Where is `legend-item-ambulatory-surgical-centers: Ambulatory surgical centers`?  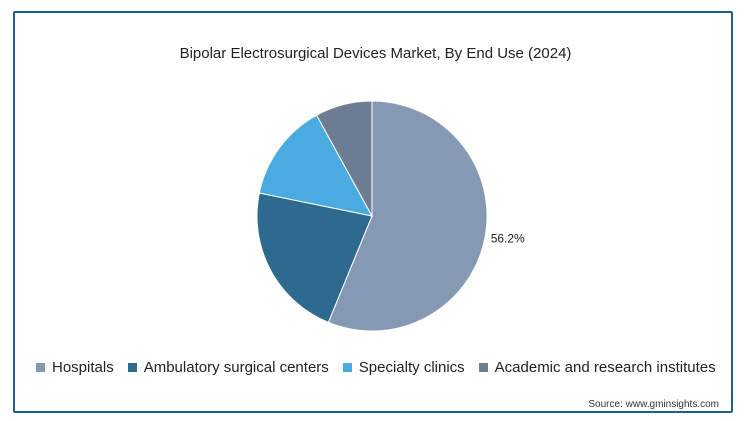
legend-item-ambulatory-surgical-centers: Ambulatory surgical centers is located at coordinates (228, 367).